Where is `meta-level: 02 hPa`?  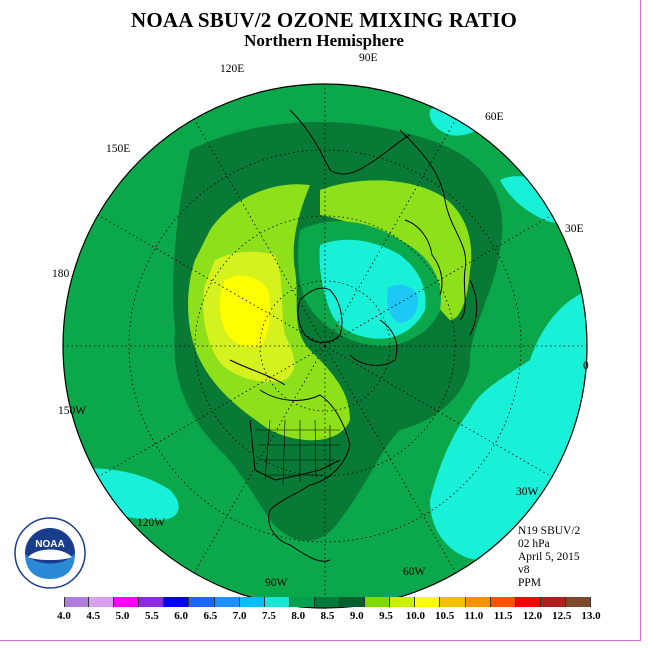 meta-level: 02 hPa is located at coordinates (534, 544).